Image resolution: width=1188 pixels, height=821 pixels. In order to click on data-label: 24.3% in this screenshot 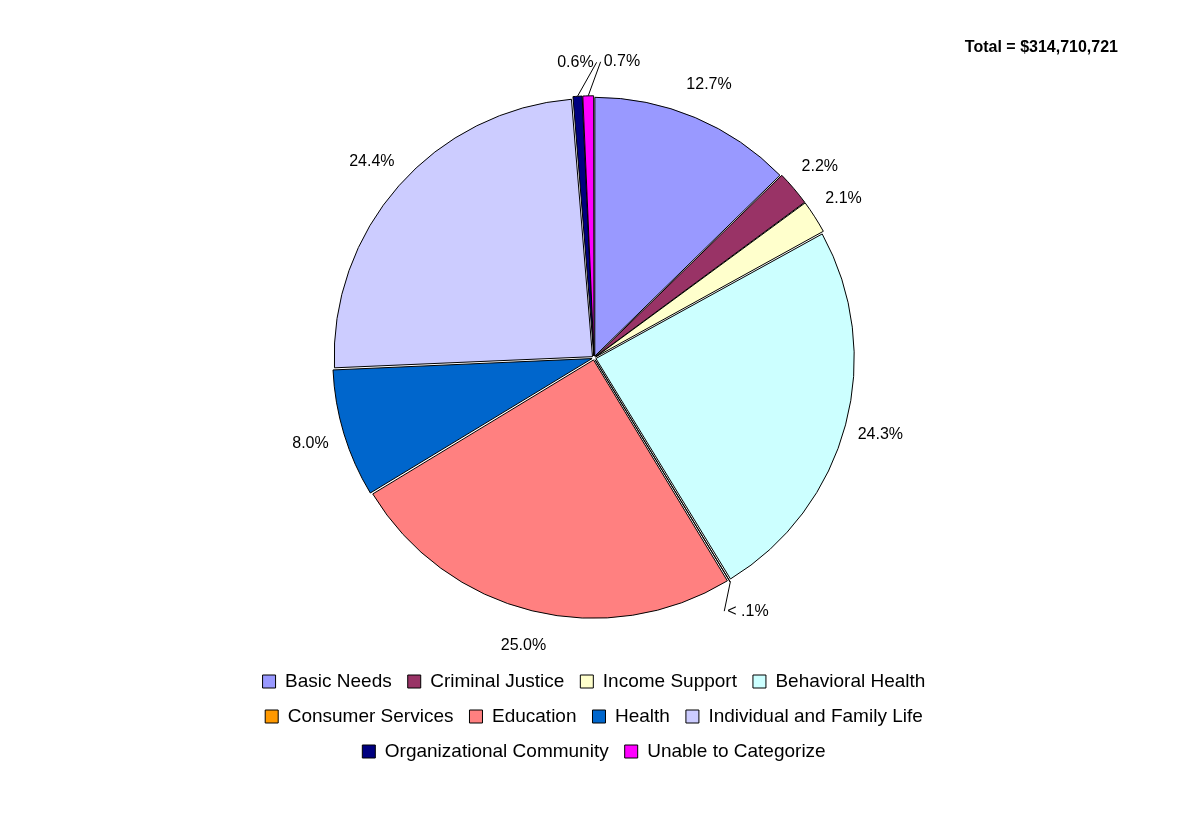, I will do `click(880, 433)`.